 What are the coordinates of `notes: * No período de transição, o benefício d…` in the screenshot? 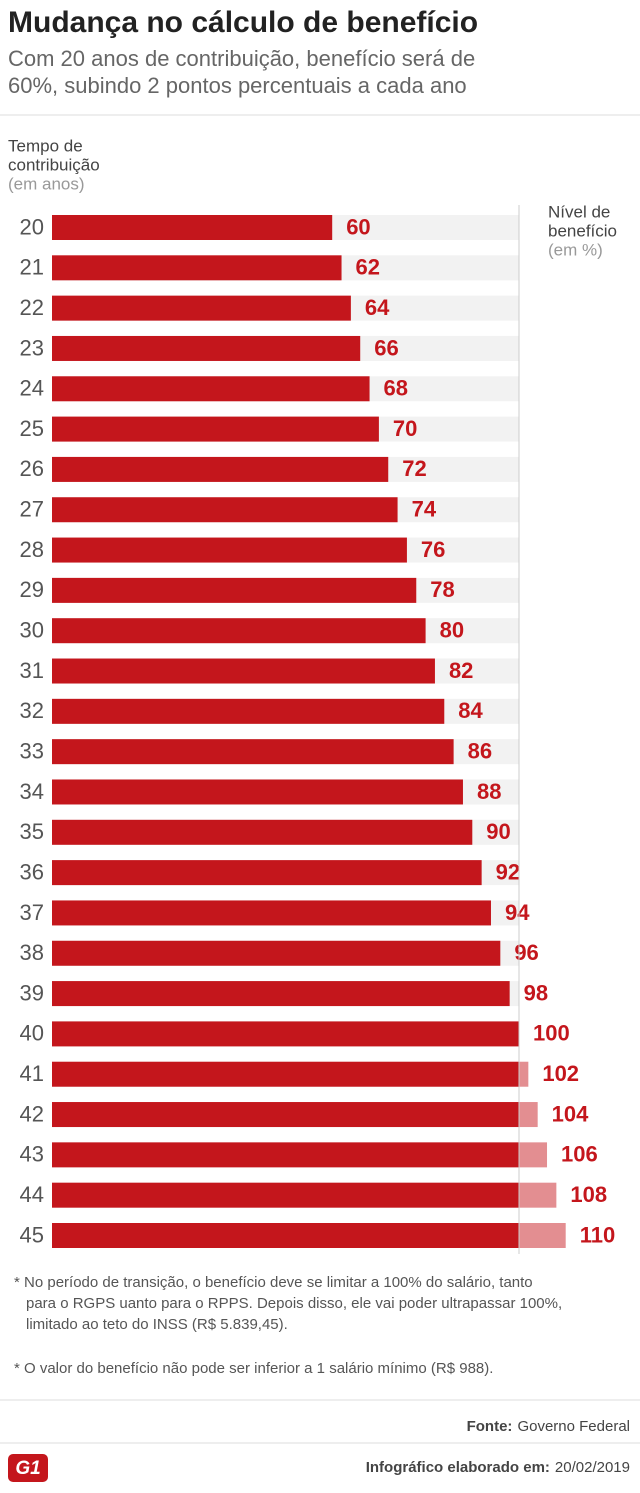 It's located at (288, 1325).